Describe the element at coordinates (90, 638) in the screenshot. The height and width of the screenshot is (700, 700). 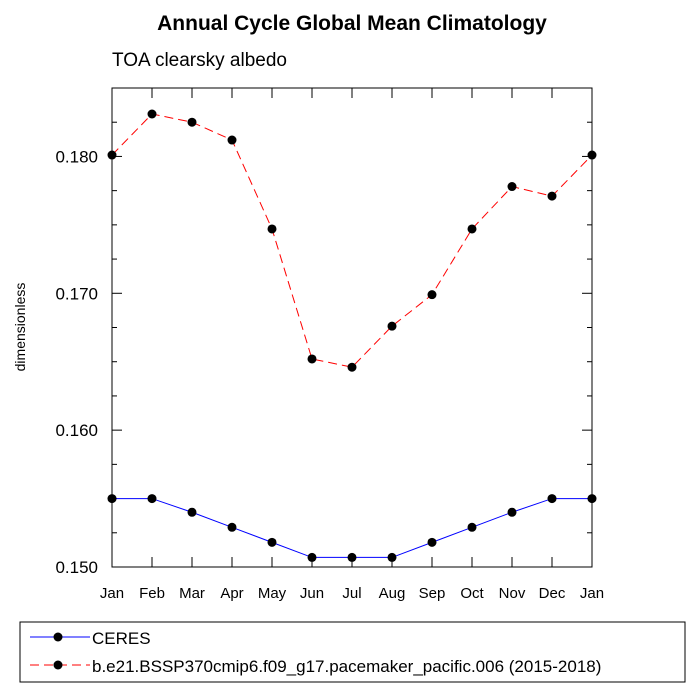
I see `legend-entry-ceres: CERES` at that location.